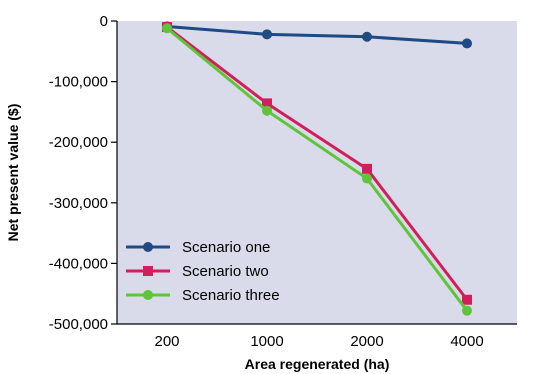  Describe the element at coordinates (466, 341) in the screenshot. I see `x-tick-label: 4000` at that location.